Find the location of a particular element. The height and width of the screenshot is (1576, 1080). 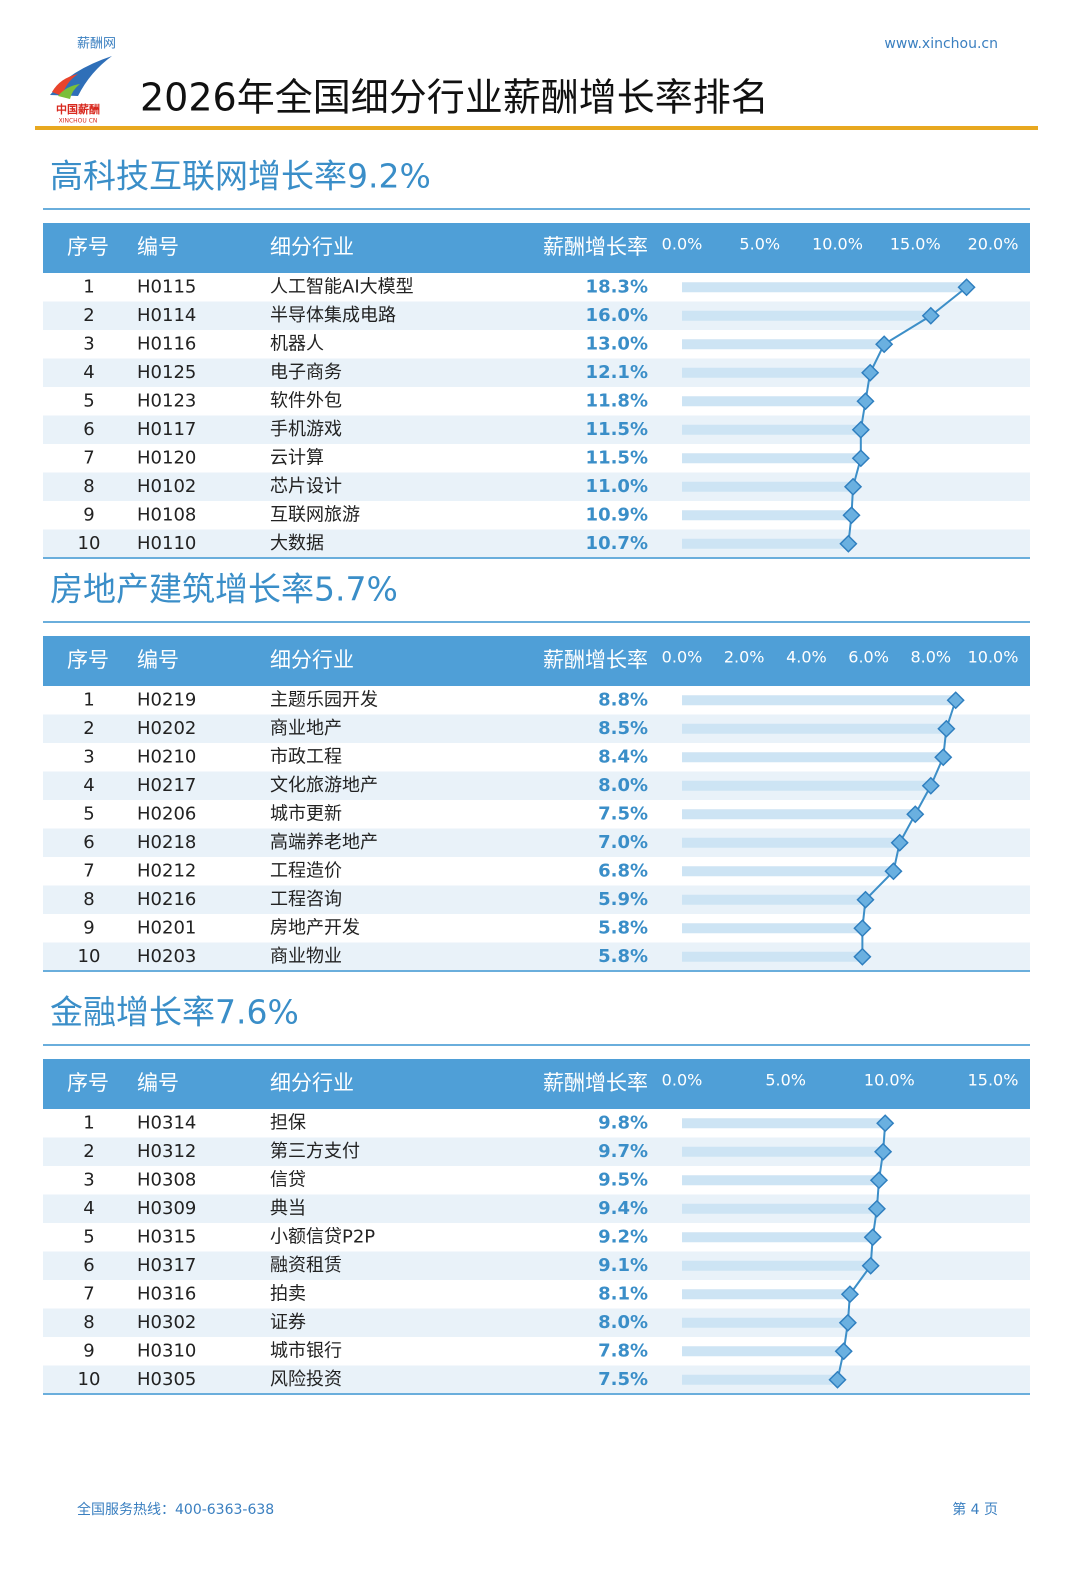

table-cell: 2 is located at coordinates (88, 1151).